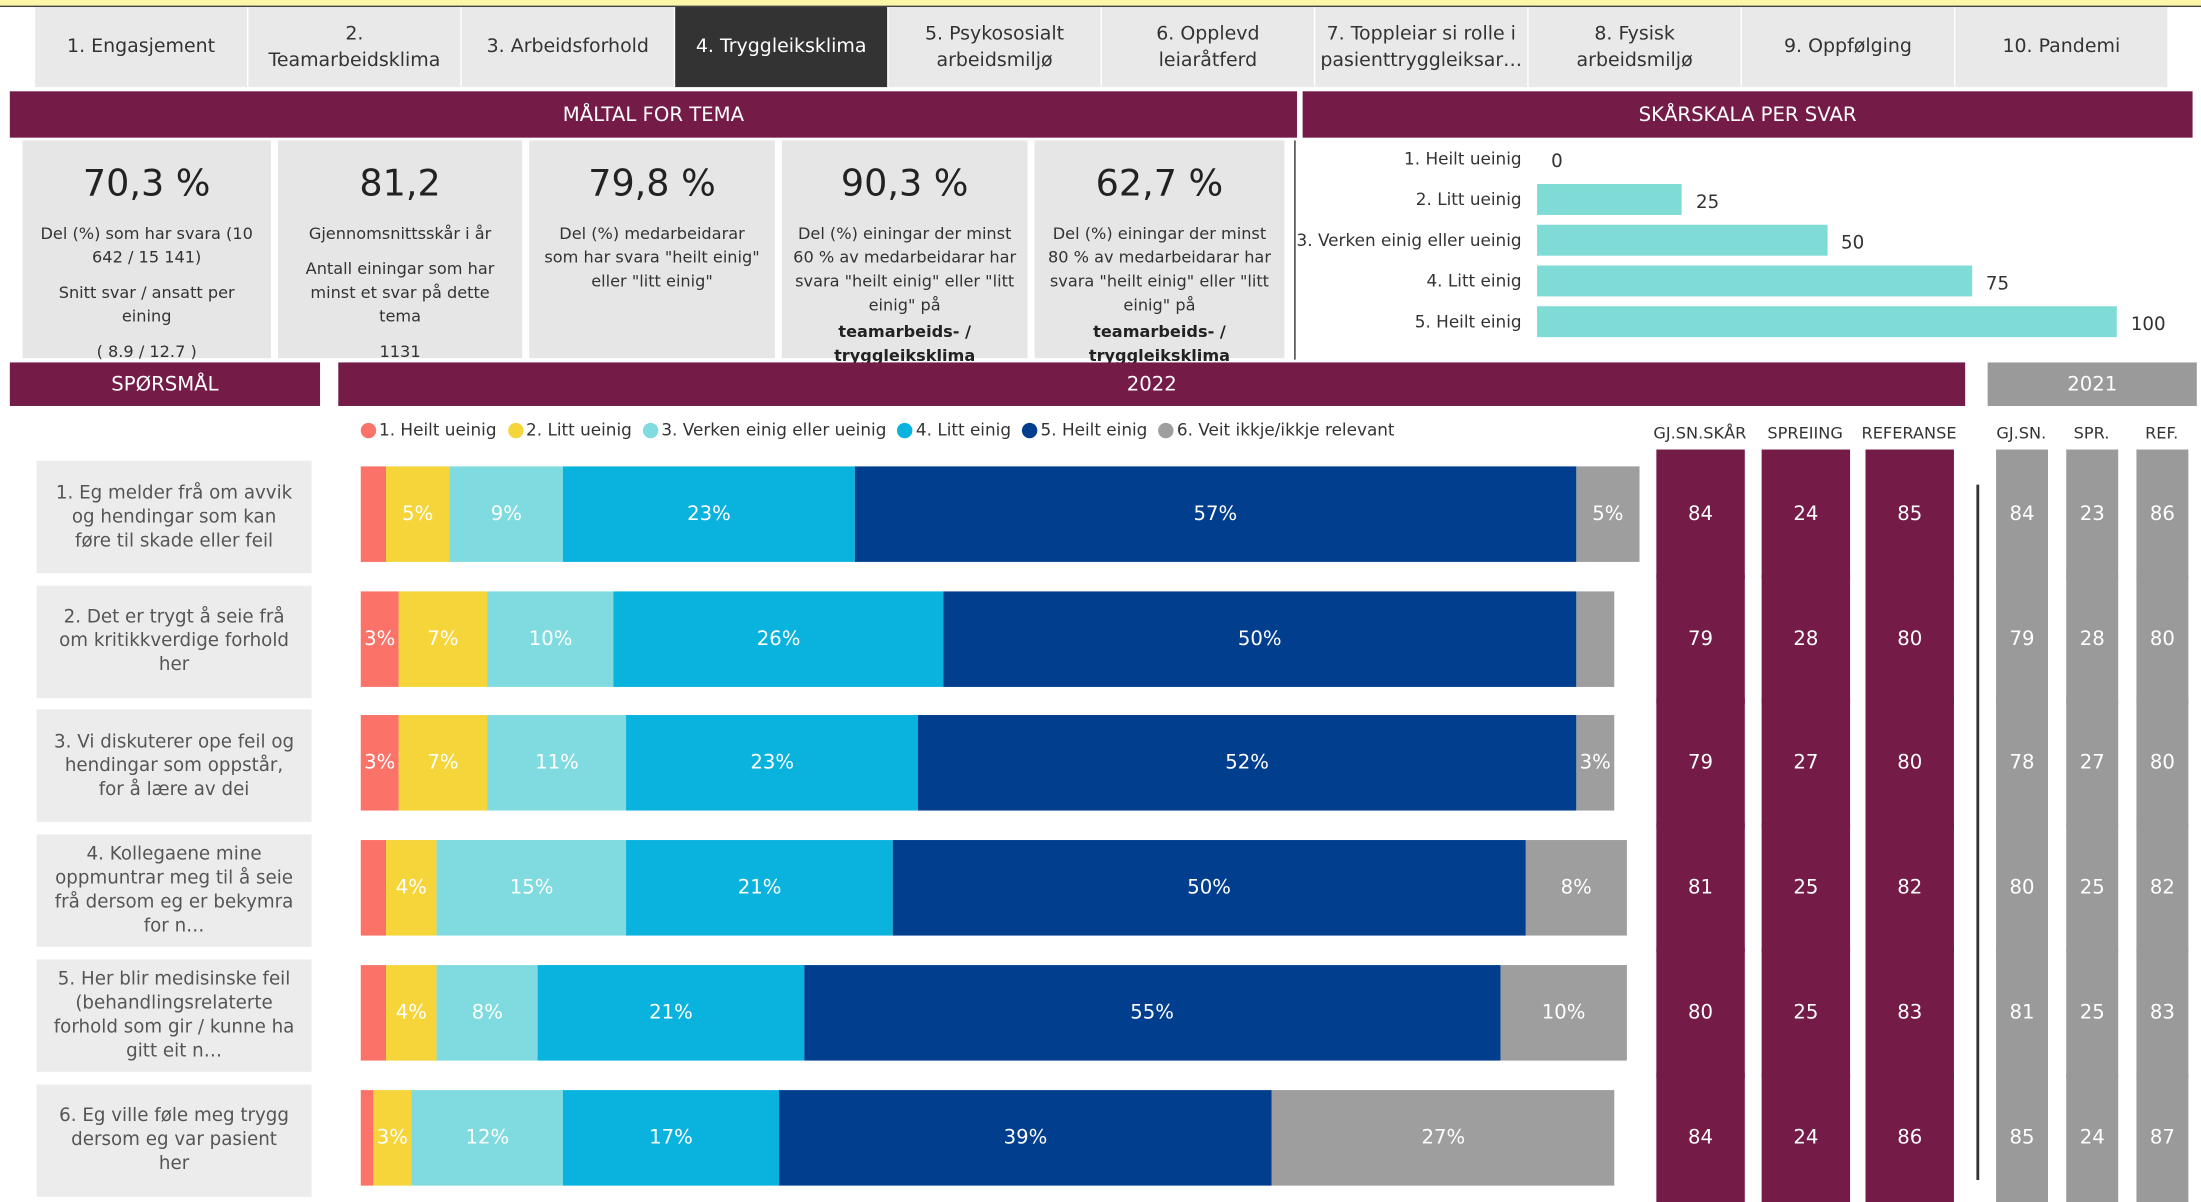 This screenshot has width=2201, height=1202. What do you see at coordinates (1468, 199) in the screenshot?
I see `scale-label: 2. Litt ueinig` at bounding box center [1468, 199].